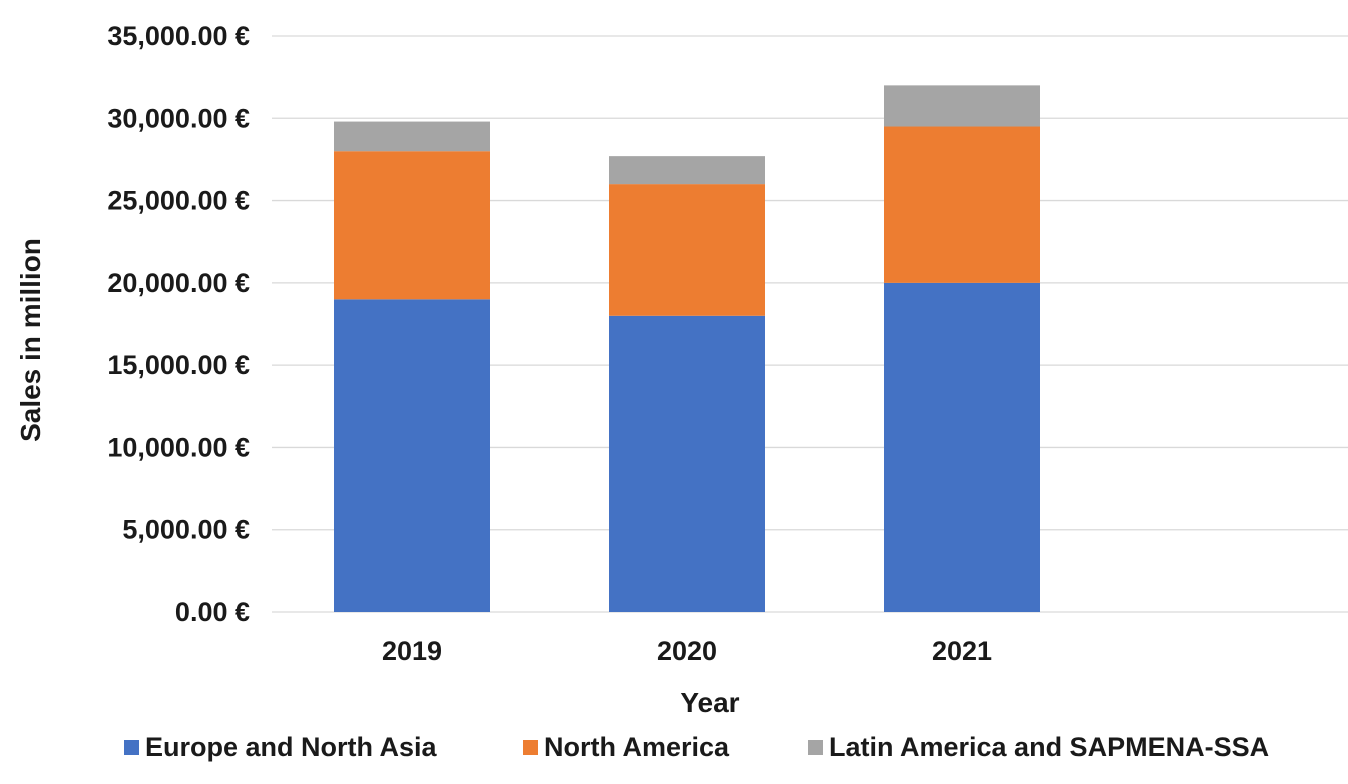 The height and width of the screenshot is (784, 1348). What do you see at coordinates (178, 365) in the screenshot?
I see `y-tick-label: 15,000.00 €` at bounding box center [178, 365].